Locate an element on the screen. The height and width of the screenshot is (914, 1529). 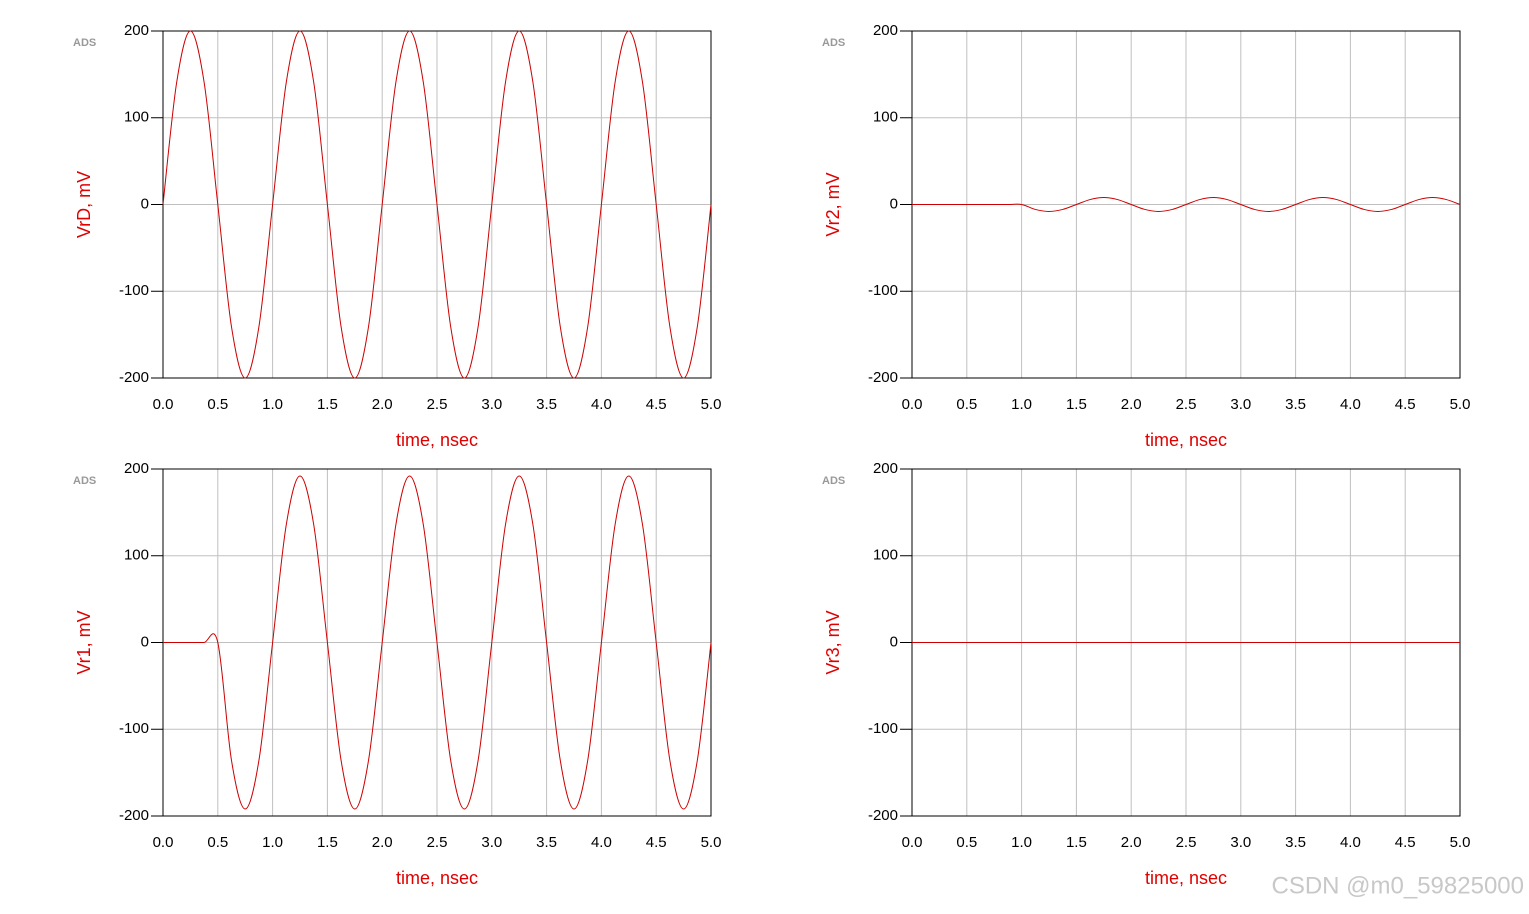
y-axis-label: Vr2, mV is located at coordinates (833, 204).